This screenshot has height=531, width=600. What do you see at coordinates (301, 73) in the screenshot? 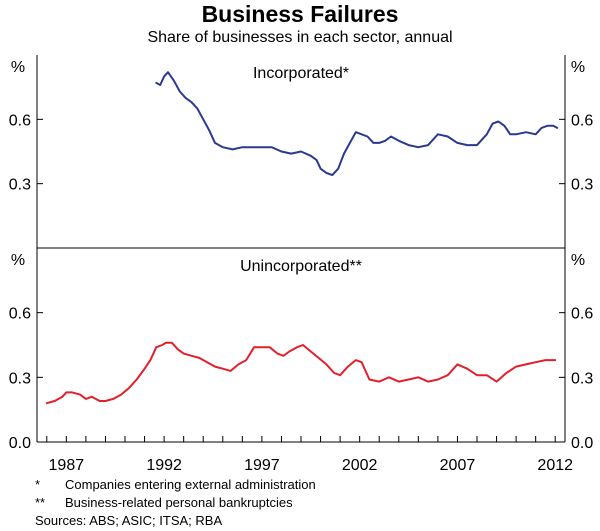
I see `panel-title: Incorporated*` at bounding box center [301, 73].